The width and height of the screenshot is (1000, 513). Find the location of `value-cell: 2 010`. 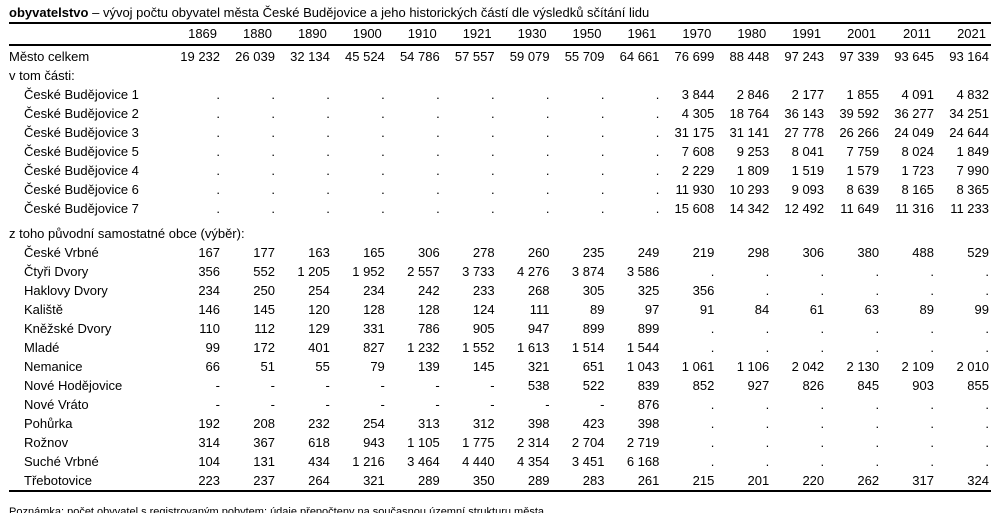

value-cell: 2 010 is located at coordinates (972, 366).